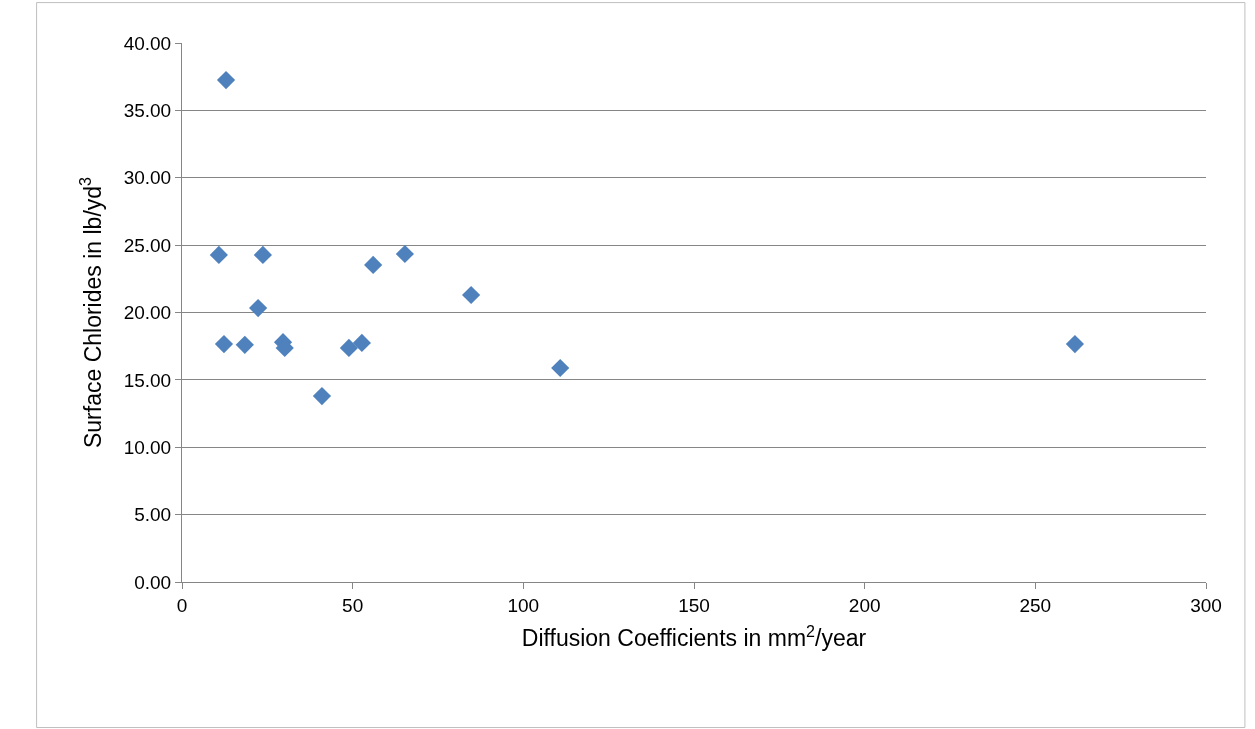 This screenshot has width=1255, height=729. What do you see at coordinates (153, 582) in the screenshot?
I see `y-tick-label: 0.00` at bounding box center [153, 582].